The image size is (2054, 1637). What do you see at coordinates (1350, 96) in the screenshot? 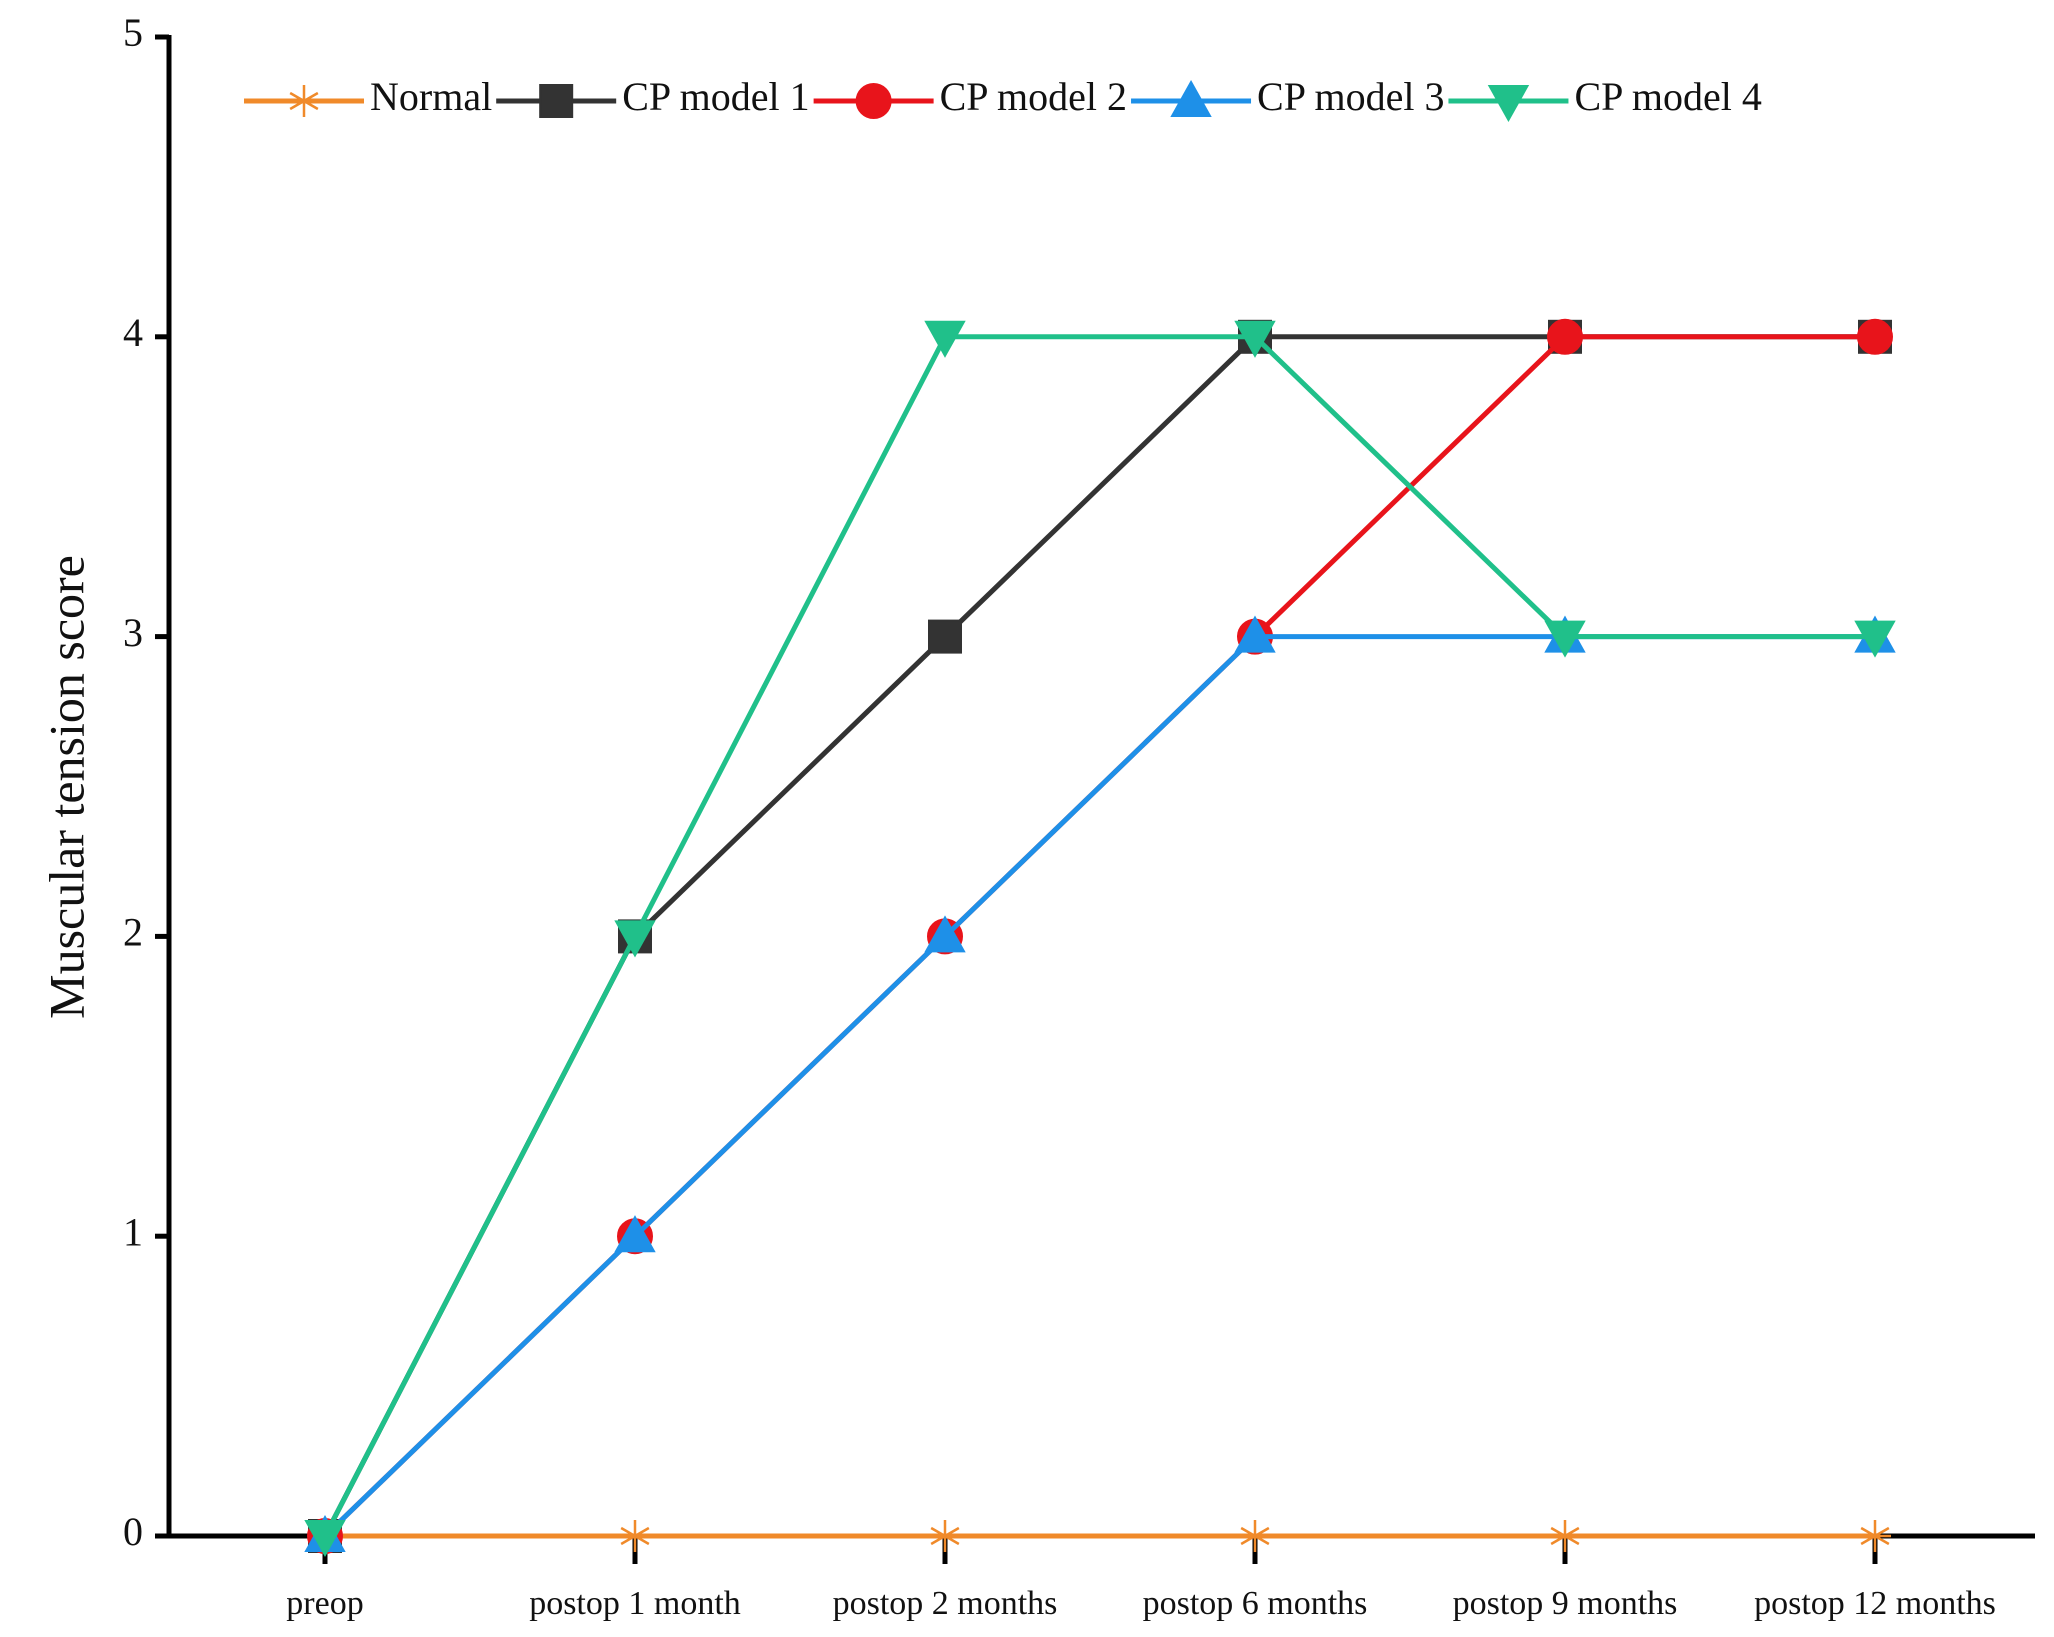
I see `legend-label: CP model 3` at bounding box center [1350, 96].